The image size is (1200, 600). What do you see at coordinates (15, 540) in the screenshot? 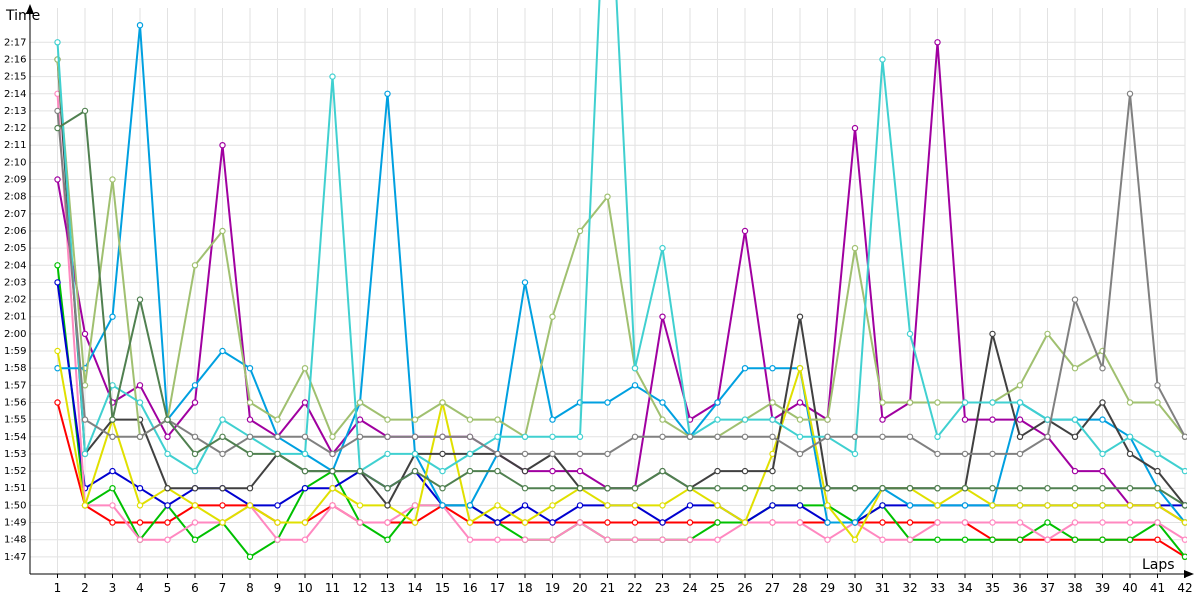
I see `y-tick-label: 1:48` at bounding box center [15, 540].